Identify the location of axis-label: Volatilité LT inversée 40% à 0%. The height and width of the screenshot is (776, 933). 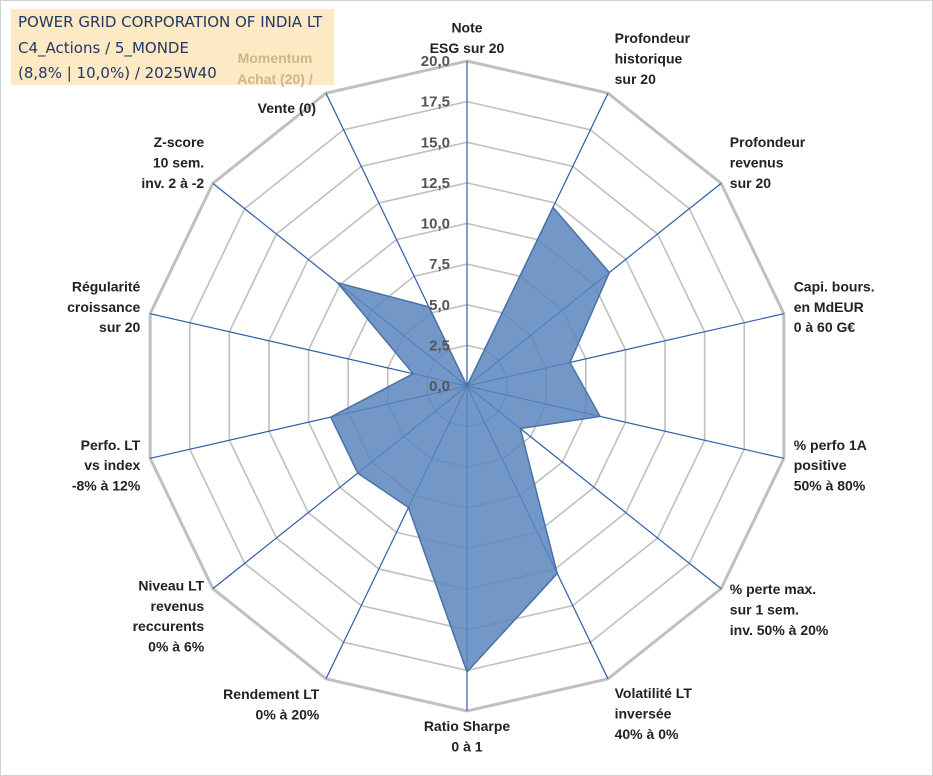
(654, 713).